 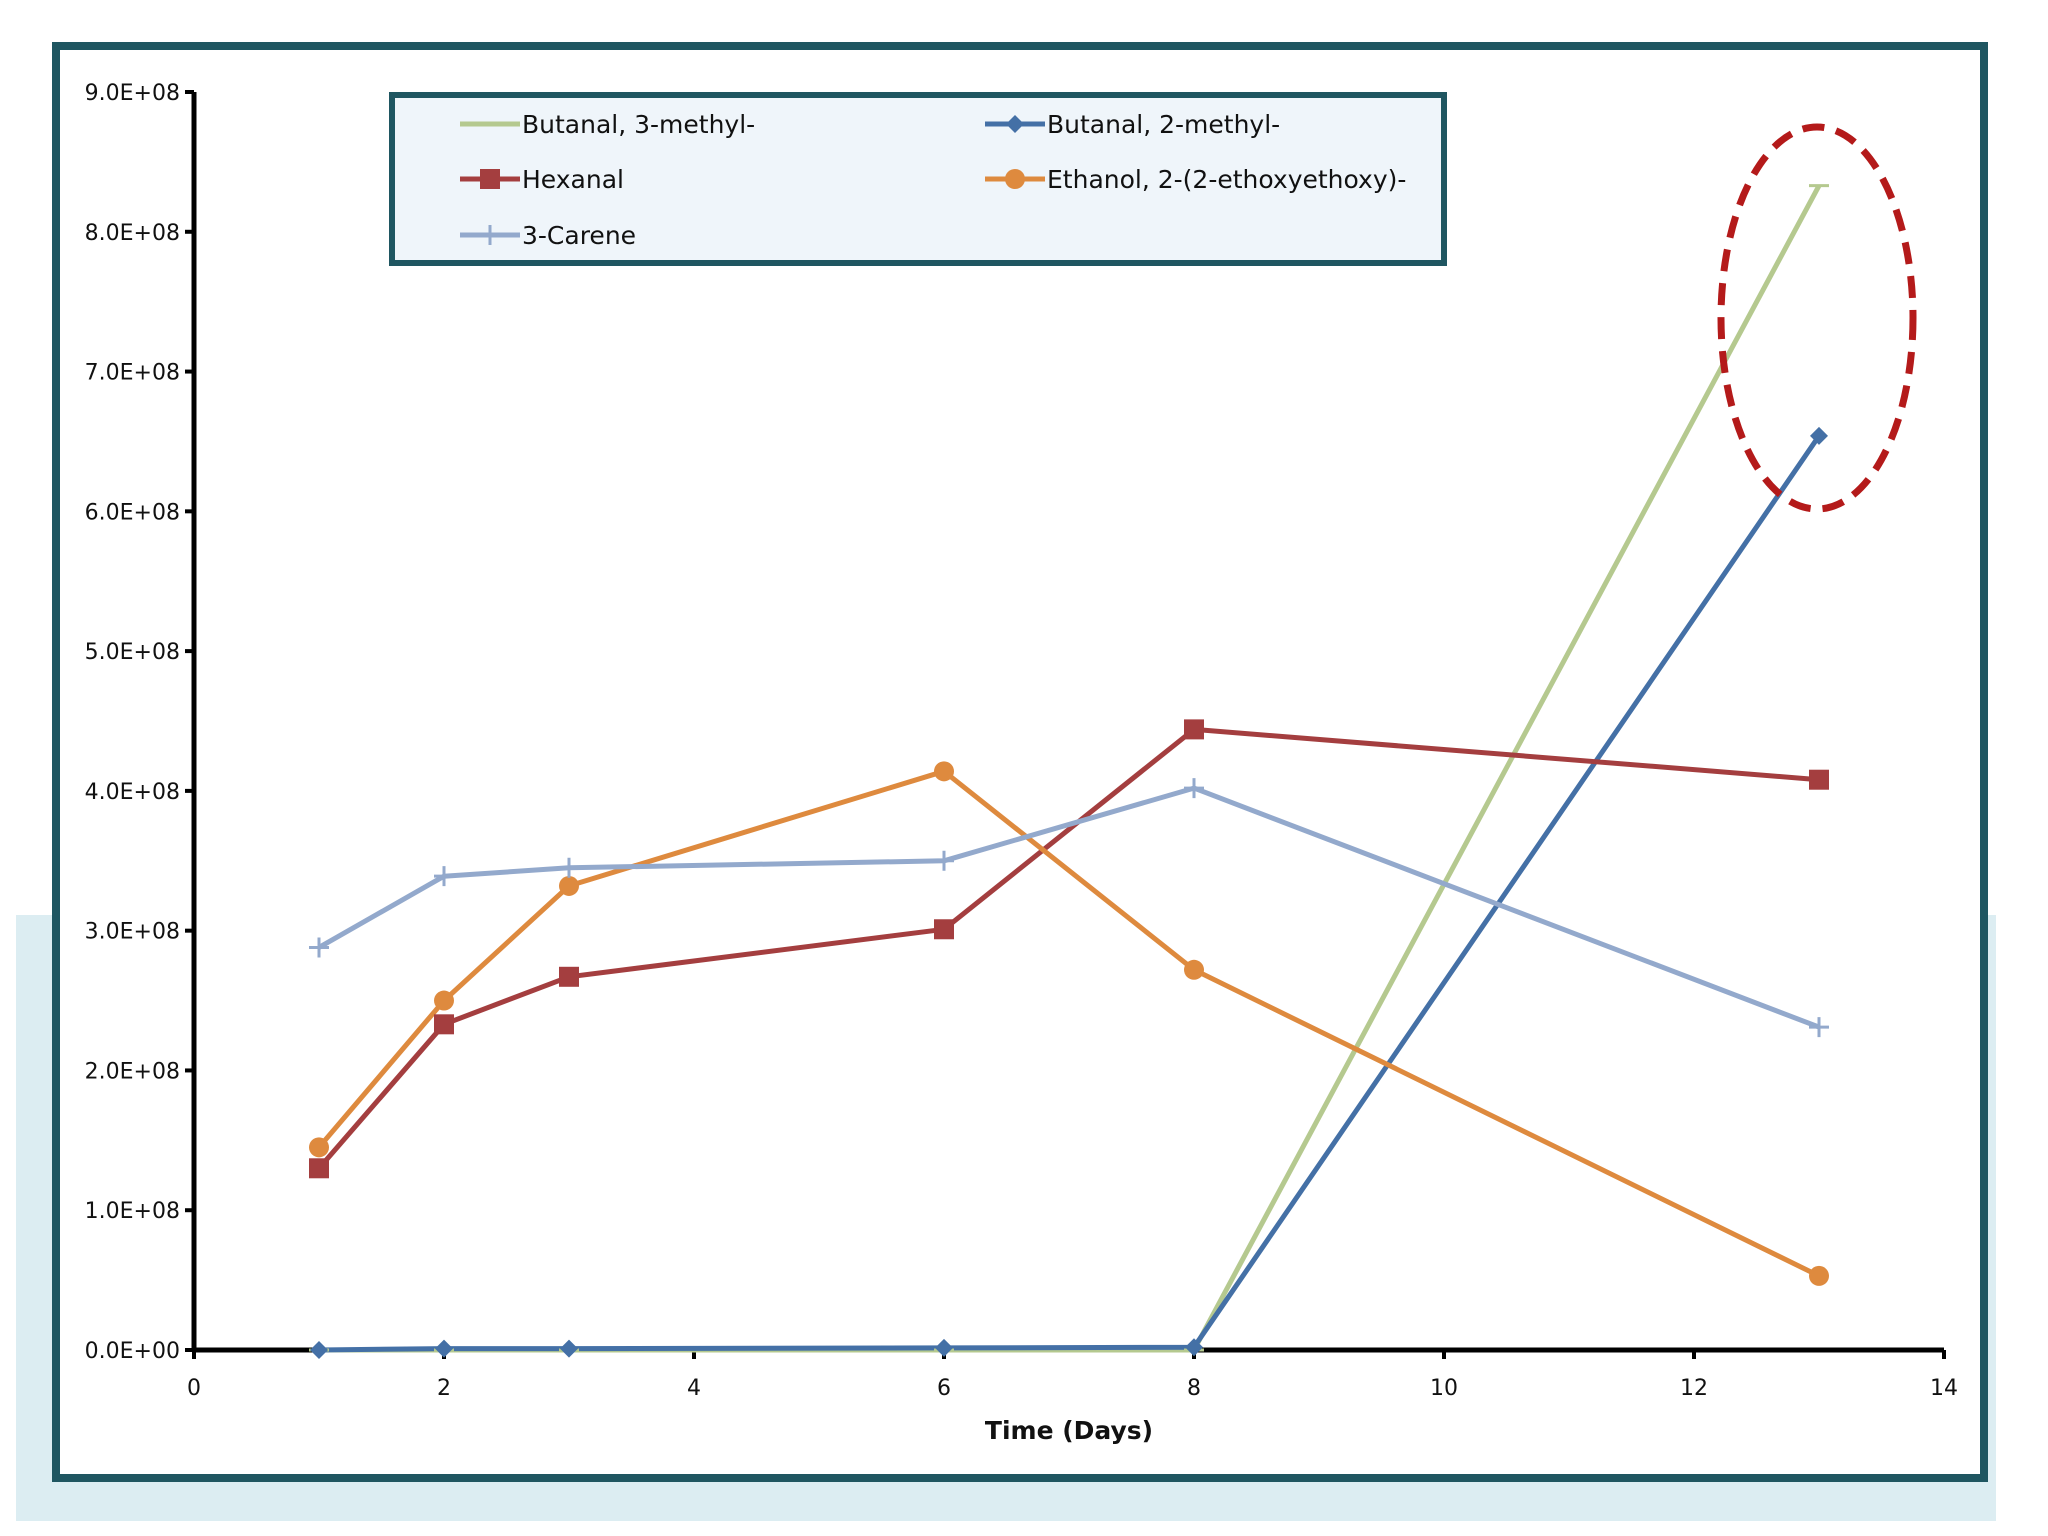 I want to click on x-tick-label: 10, so click(x=1444, y=1388).